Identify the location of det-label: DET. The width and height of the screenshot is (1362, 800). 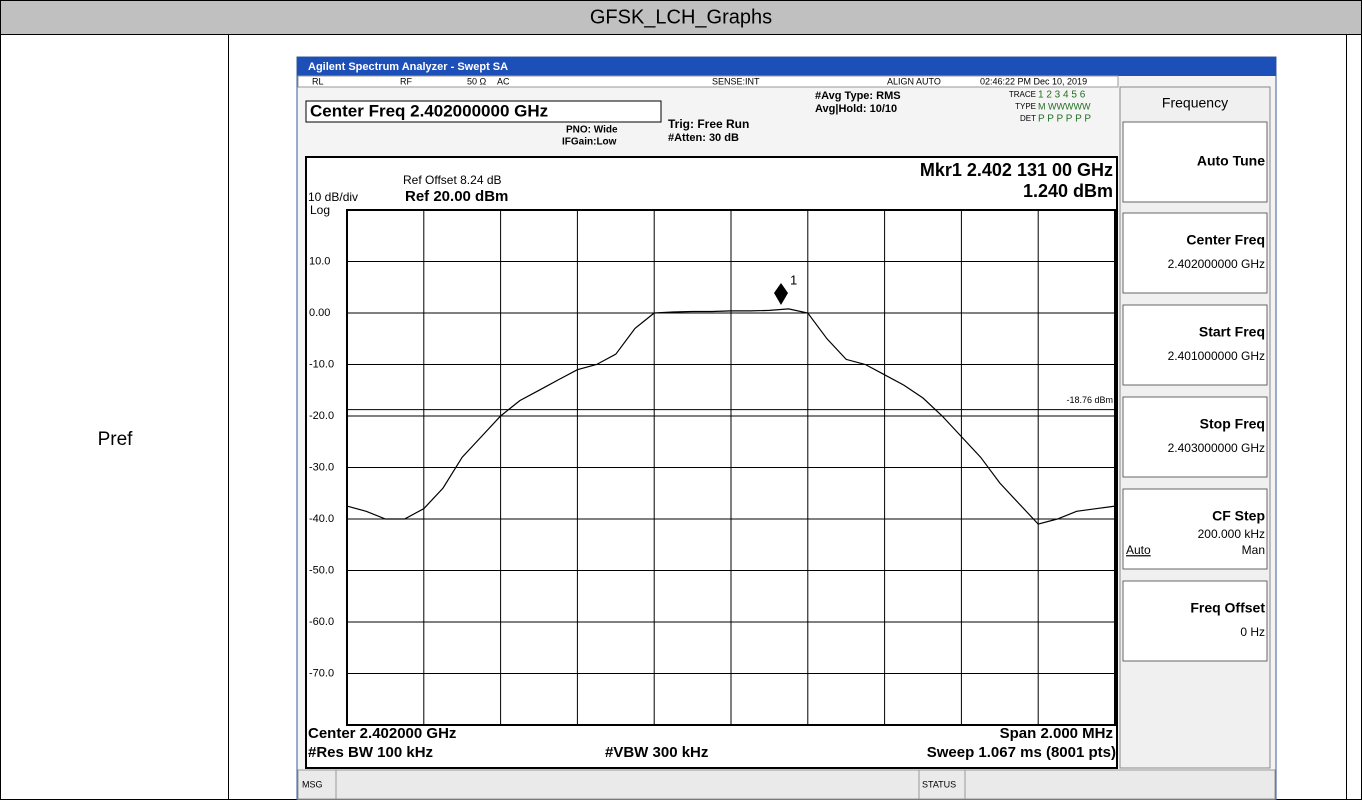
(1028, 118).